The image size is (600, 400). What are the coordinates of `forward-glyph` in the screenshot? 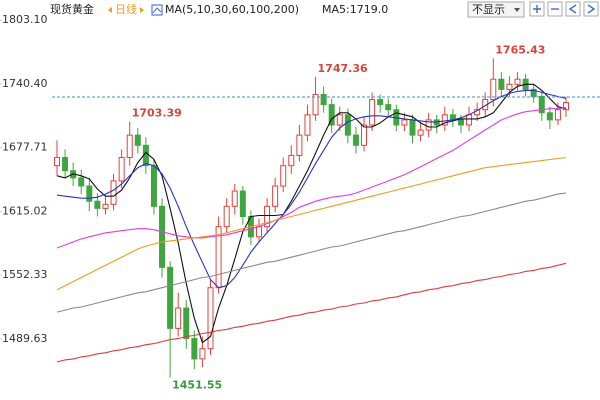 It's located at (591, 9).